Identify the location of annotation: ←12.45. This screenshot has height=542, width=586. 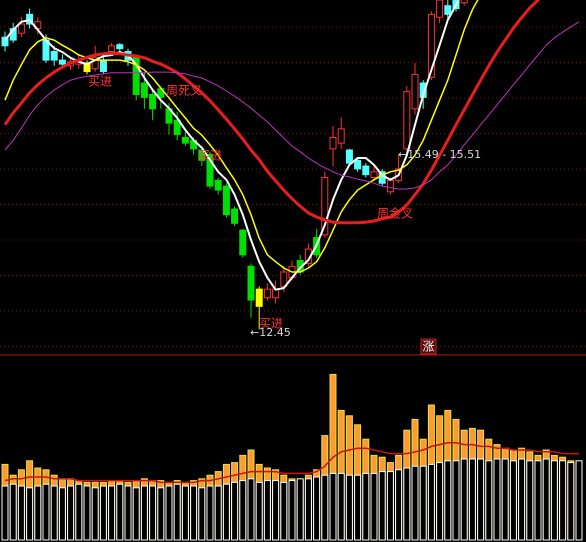
(270, 332).